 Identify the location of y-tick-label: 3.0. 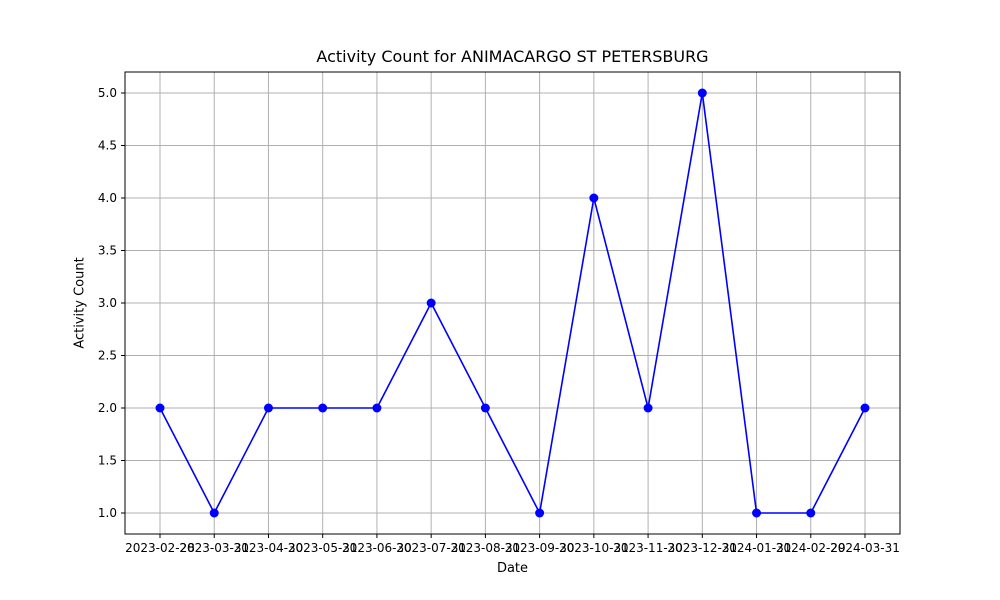
(107, 303).